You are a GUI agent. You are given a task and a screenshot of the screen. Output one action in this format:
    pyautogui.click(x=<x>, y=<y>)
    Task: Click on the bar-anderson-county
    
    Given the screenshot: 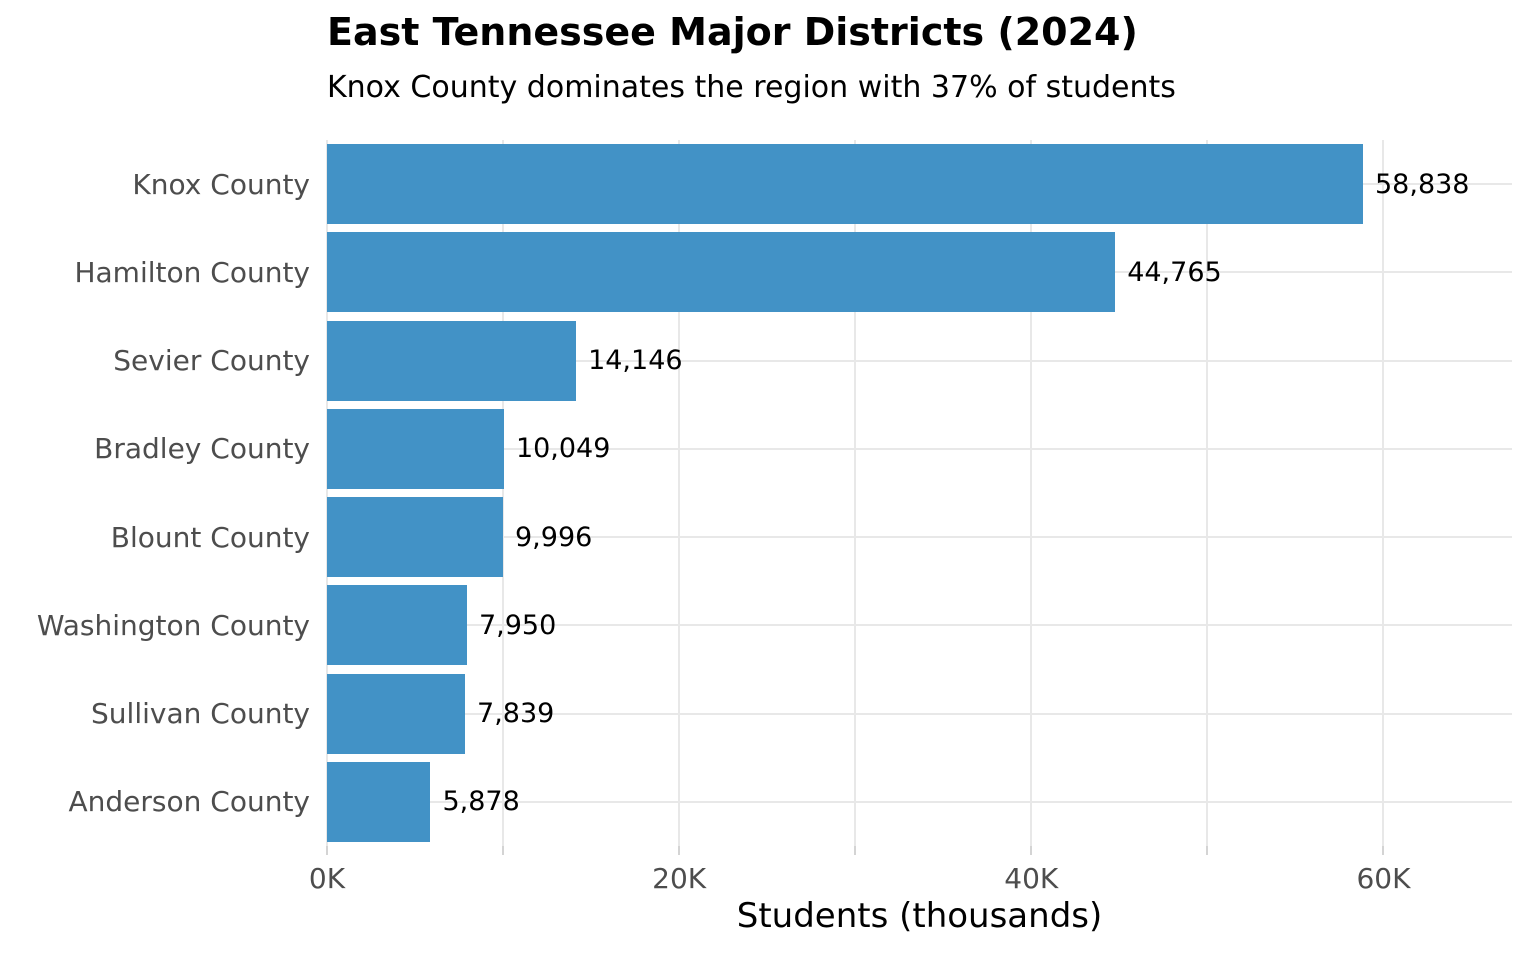 What is the action you would take?
    pyautogui.click(x=379, y=801)
    